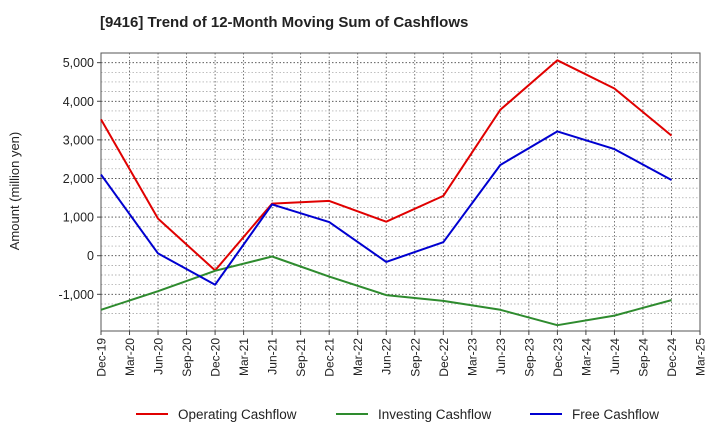  What do you see at coordinates (78, 63) in the screenshot?
I see `y-tick-label: 5,000` at bounding box center [78, 63].